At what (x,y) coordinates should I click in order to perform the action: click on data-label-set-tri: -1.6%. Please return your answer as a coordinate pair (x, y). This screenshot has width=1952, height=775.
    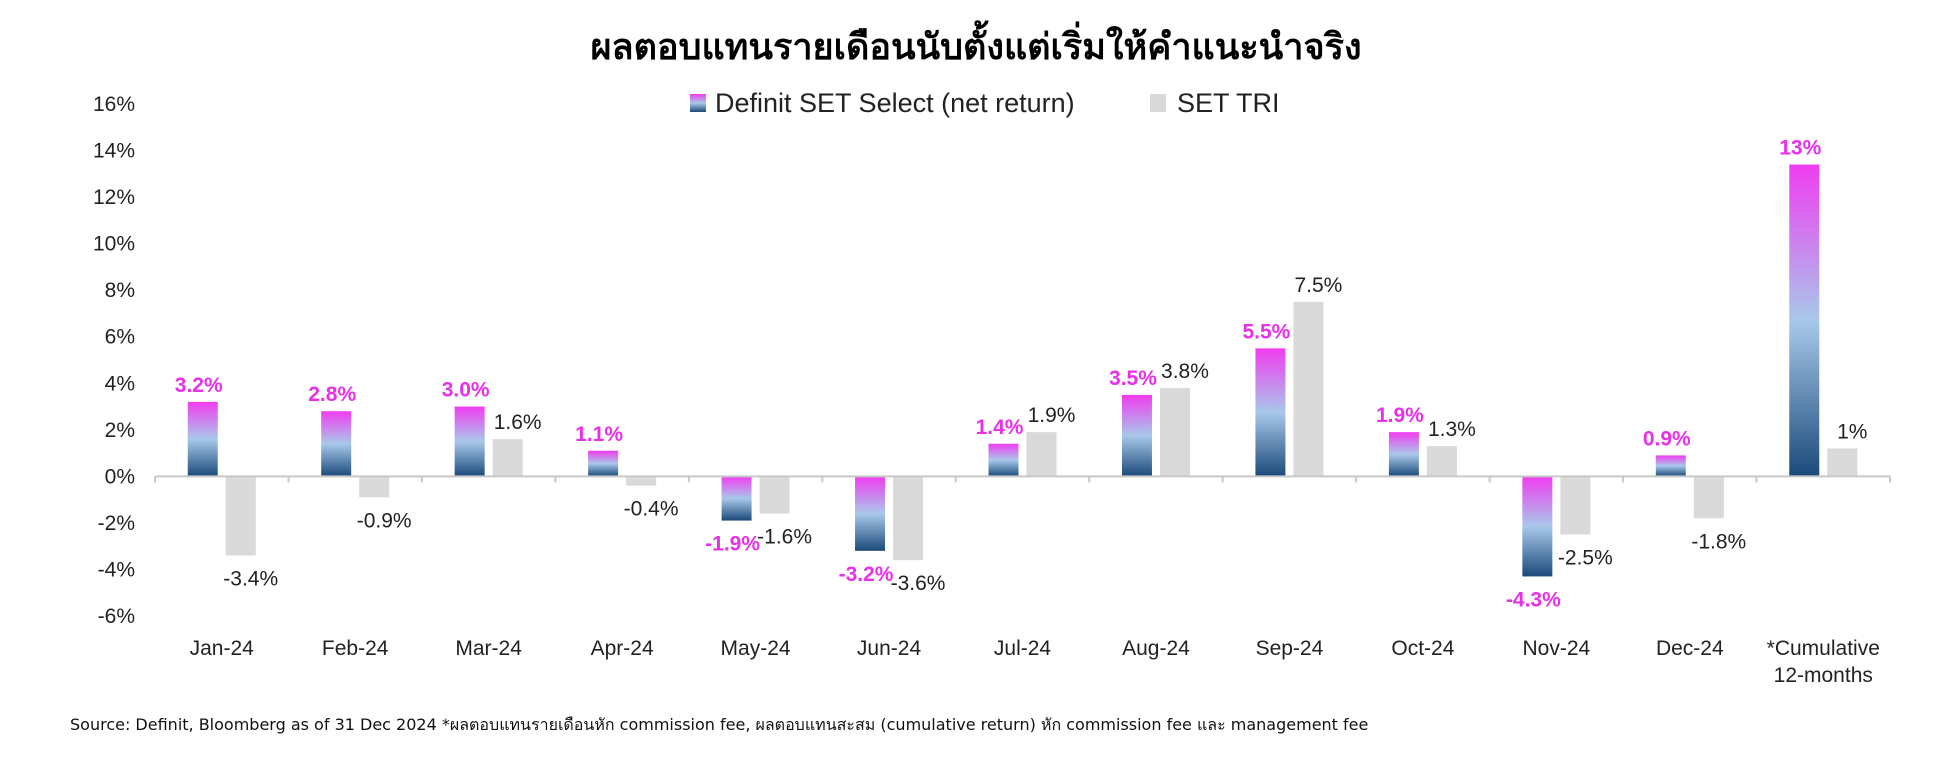
    Looking at the image, I should click on (784, 537).